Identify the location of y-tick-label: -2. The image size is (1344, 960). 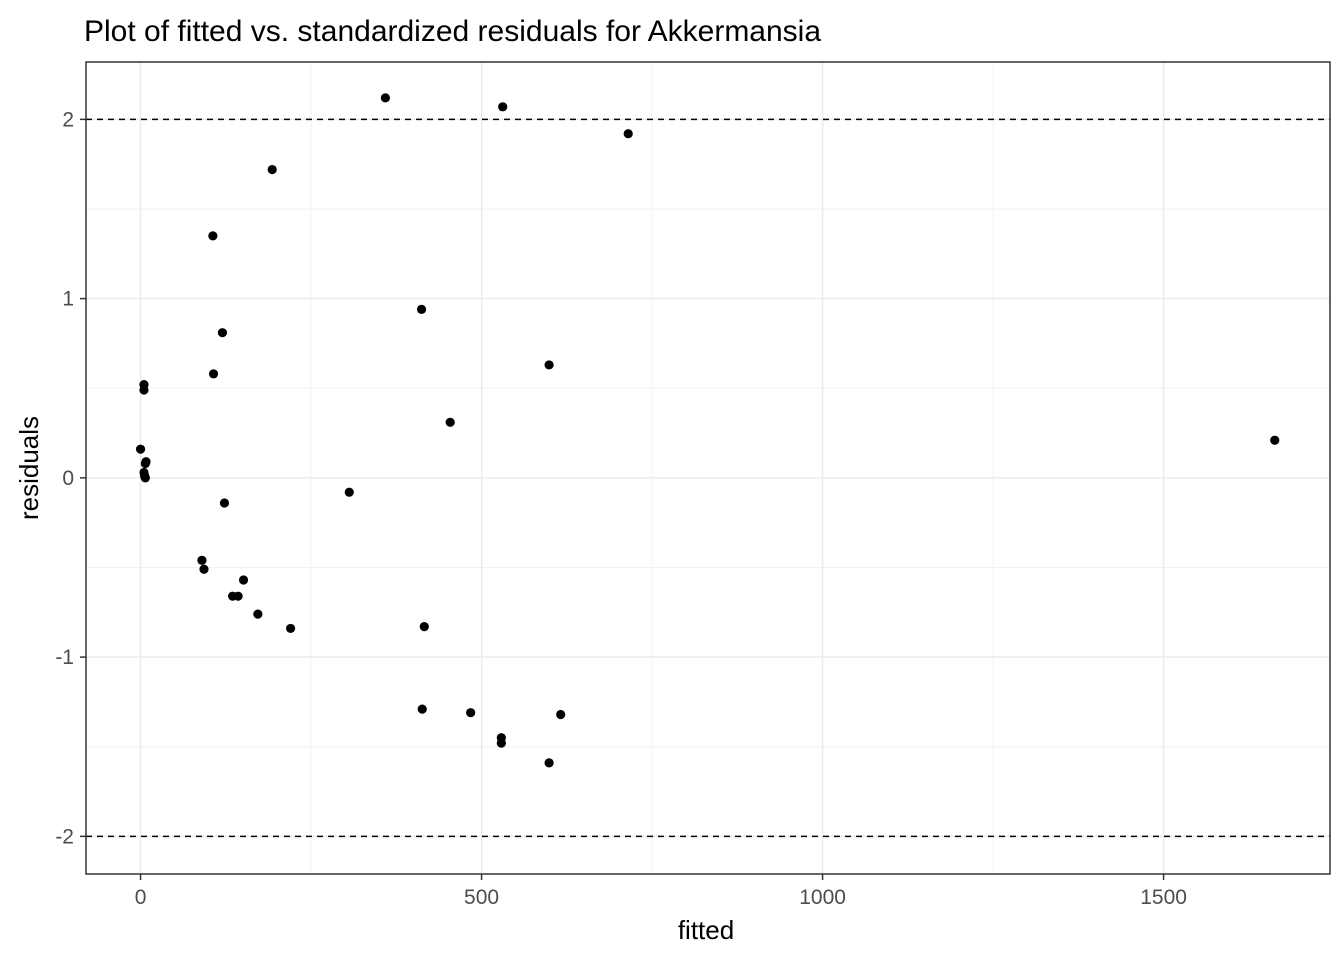
(64, 836).